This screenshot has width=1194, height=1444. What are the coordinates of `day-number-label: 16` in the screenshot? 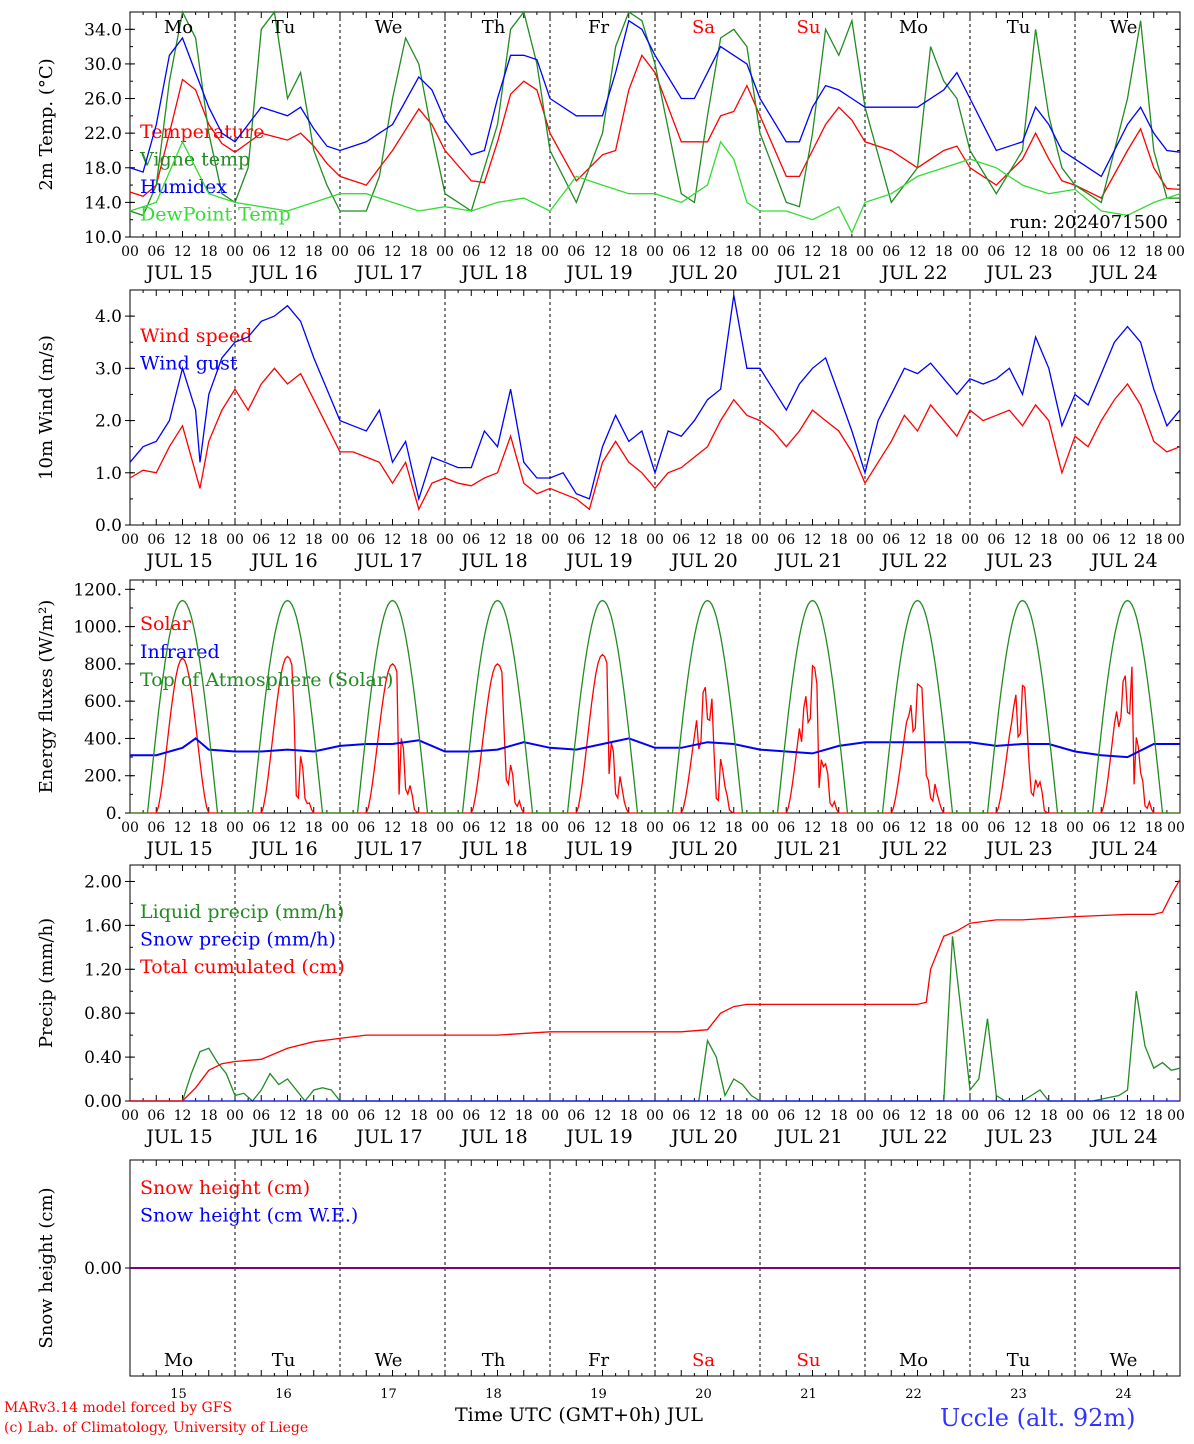 It's located at (283, 1394).